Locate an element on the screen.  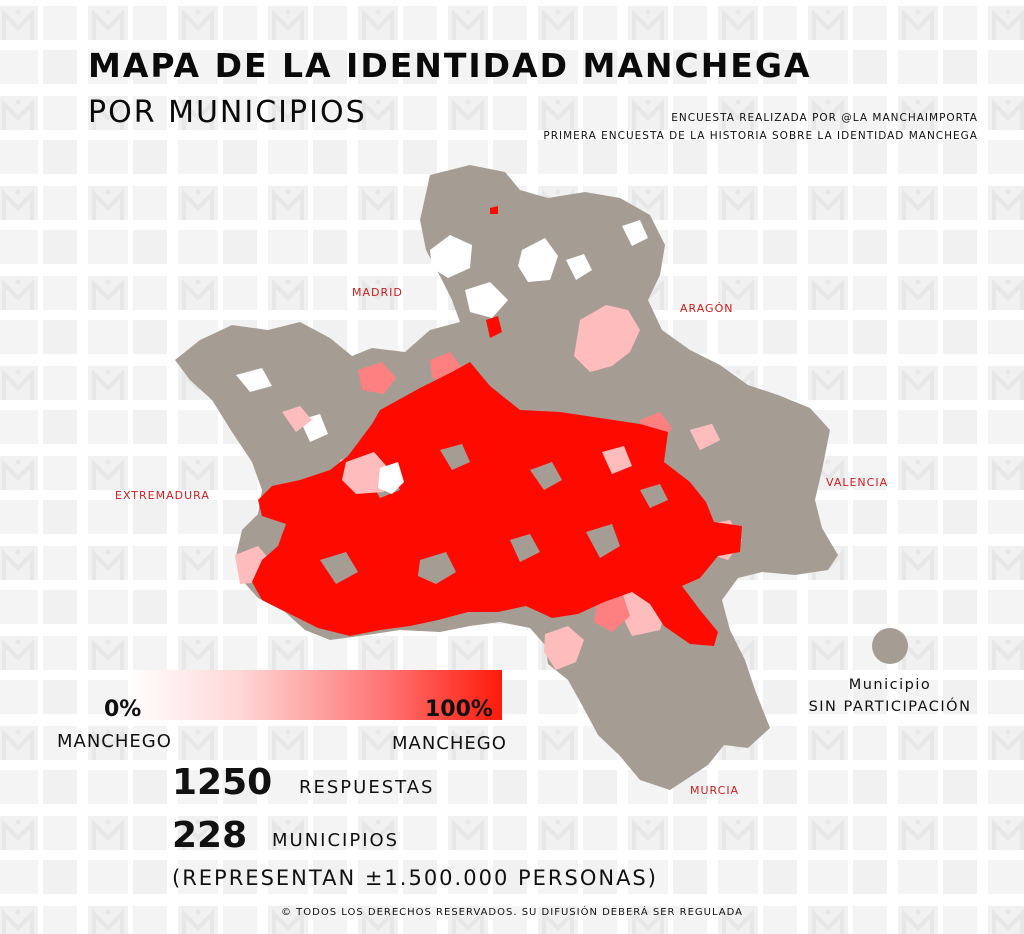
legend-gradient-bar is located at coordinates (315, 695).